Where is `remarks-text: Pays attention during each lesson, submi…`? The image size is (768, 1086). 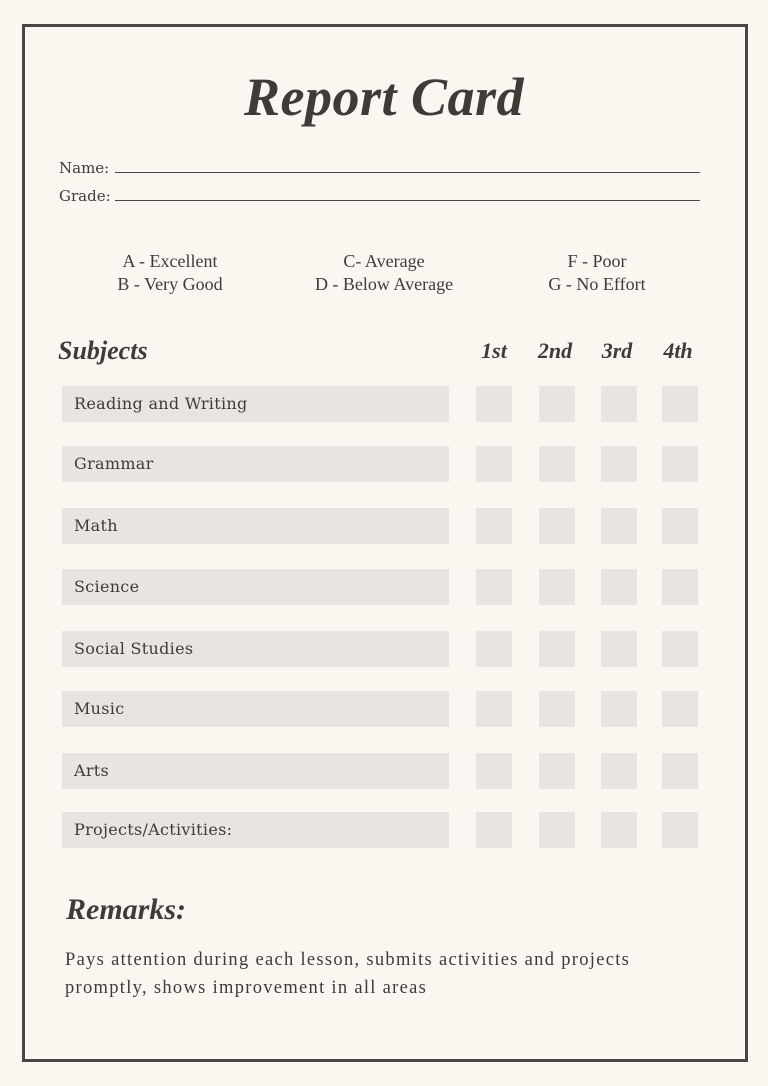
remarks-text: Pays attention during each lesson, submi… is located at coordinates (348, 974).